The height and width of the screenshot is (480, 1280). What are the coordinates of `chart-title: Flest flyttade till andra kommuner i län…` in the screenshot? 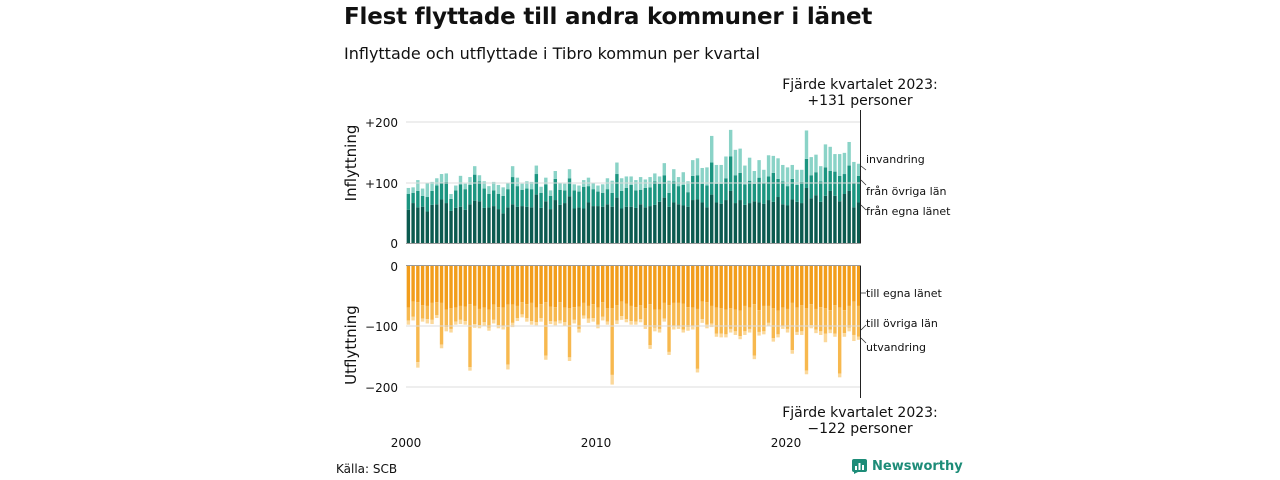 It's located at (608, 17).